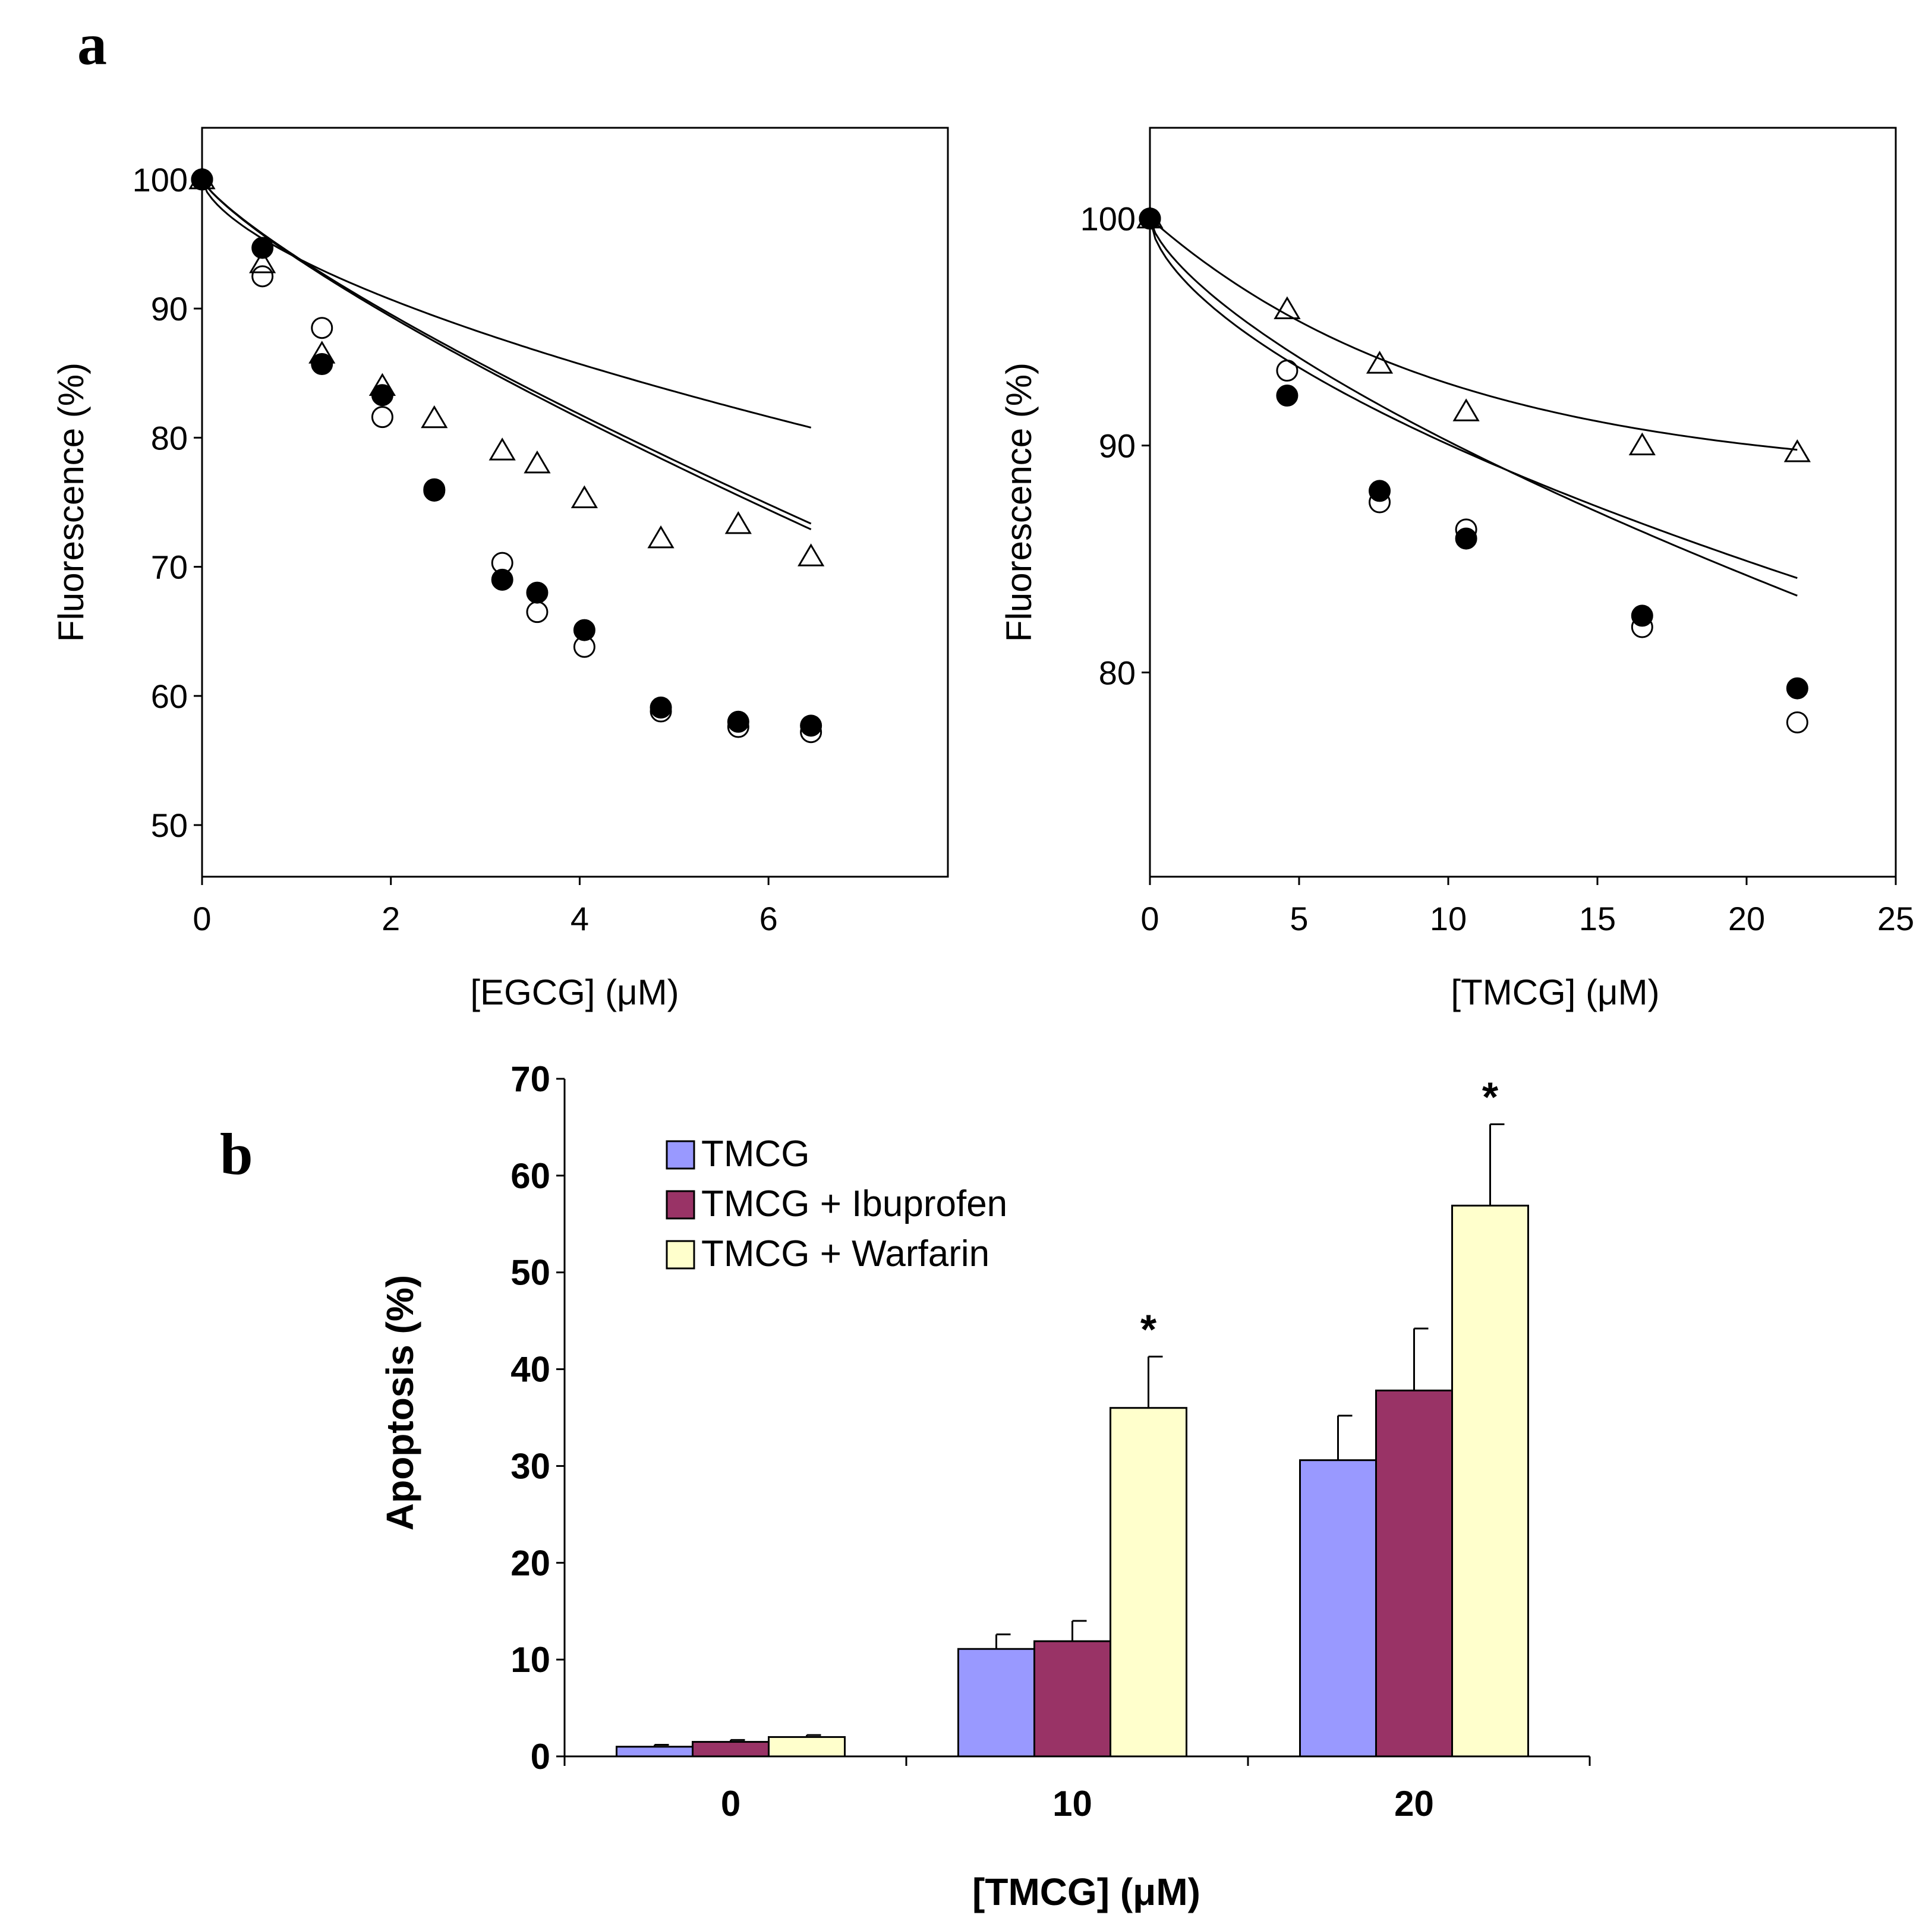  I want to click on x-tick-label: 25, so click(1895, 918).